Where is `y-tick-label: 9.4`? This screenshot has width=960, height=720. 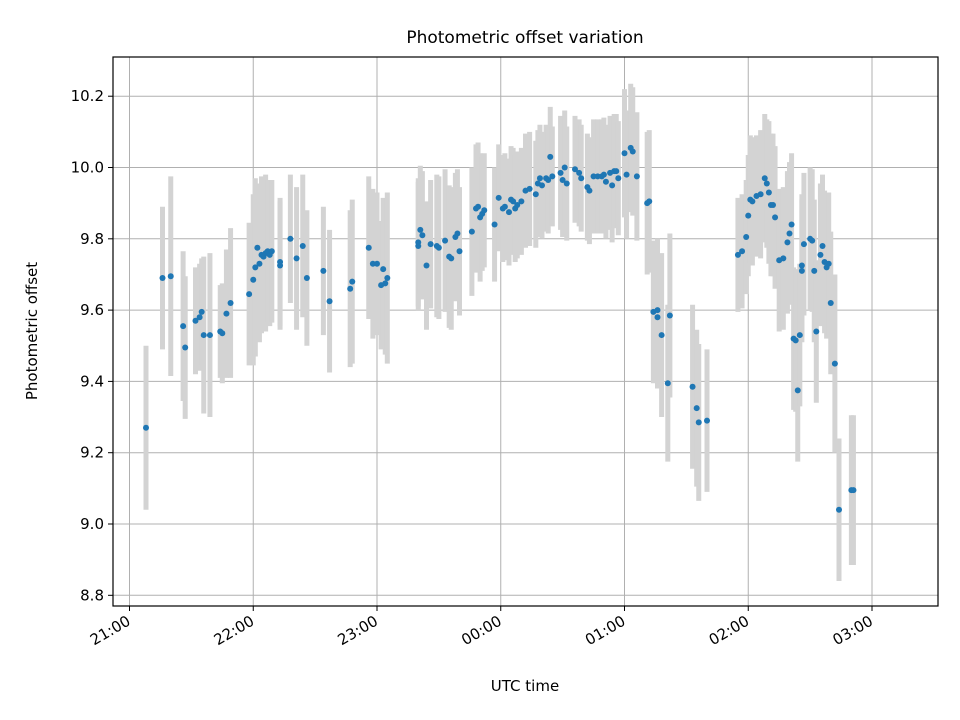 y-tick-label: 9.4 is located at coordinates (92, 381).